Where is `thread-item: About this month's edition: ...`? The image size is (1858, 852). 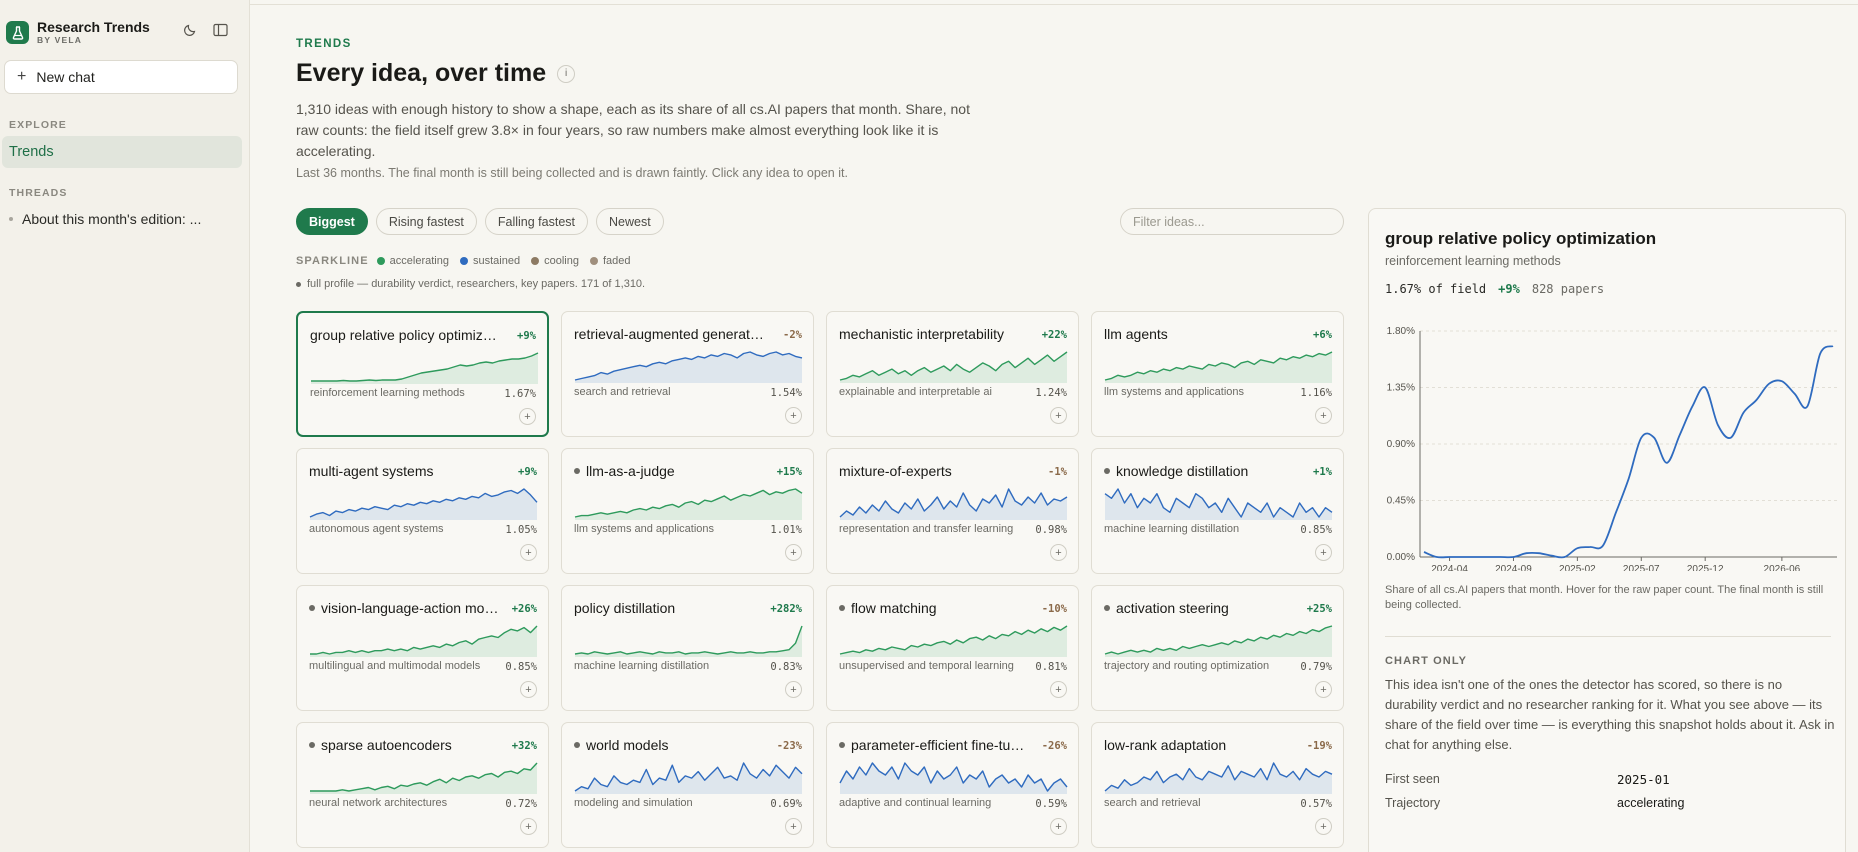 thread-item: About this month's edition: ... is located at coordinates (105, 219).